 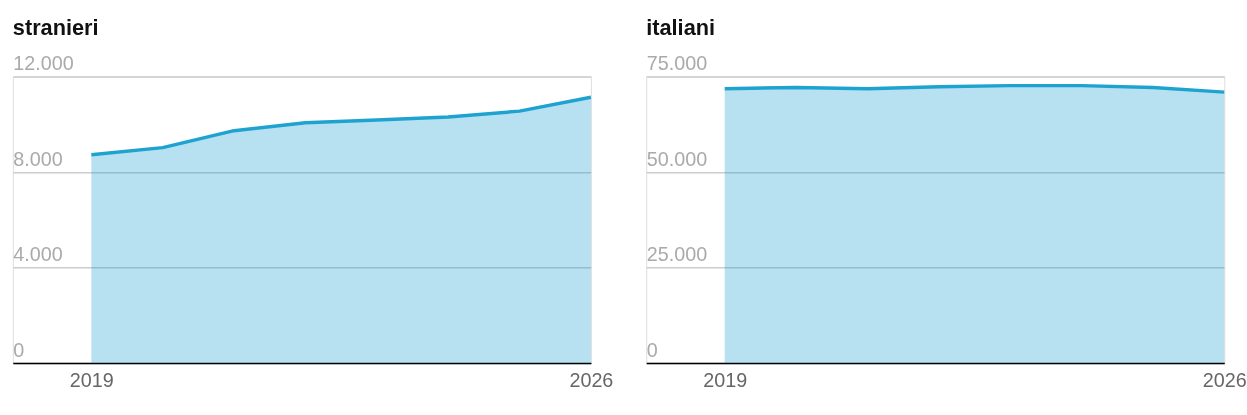 I want to click on chart-title: stranieri, so click(x=55, y=27).